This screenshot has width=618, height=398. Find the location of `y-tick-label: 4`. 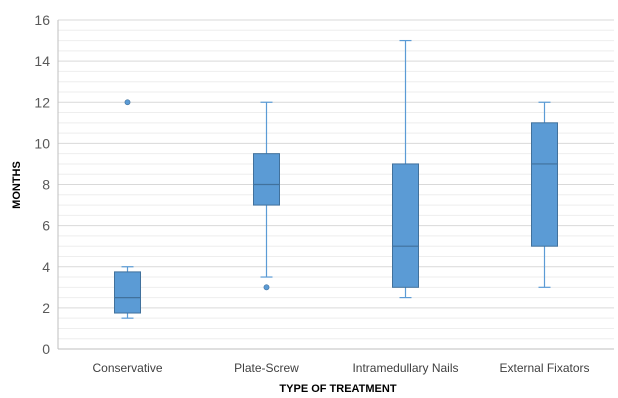

y-tick-label: 4 is located at coordinates (46, 267).